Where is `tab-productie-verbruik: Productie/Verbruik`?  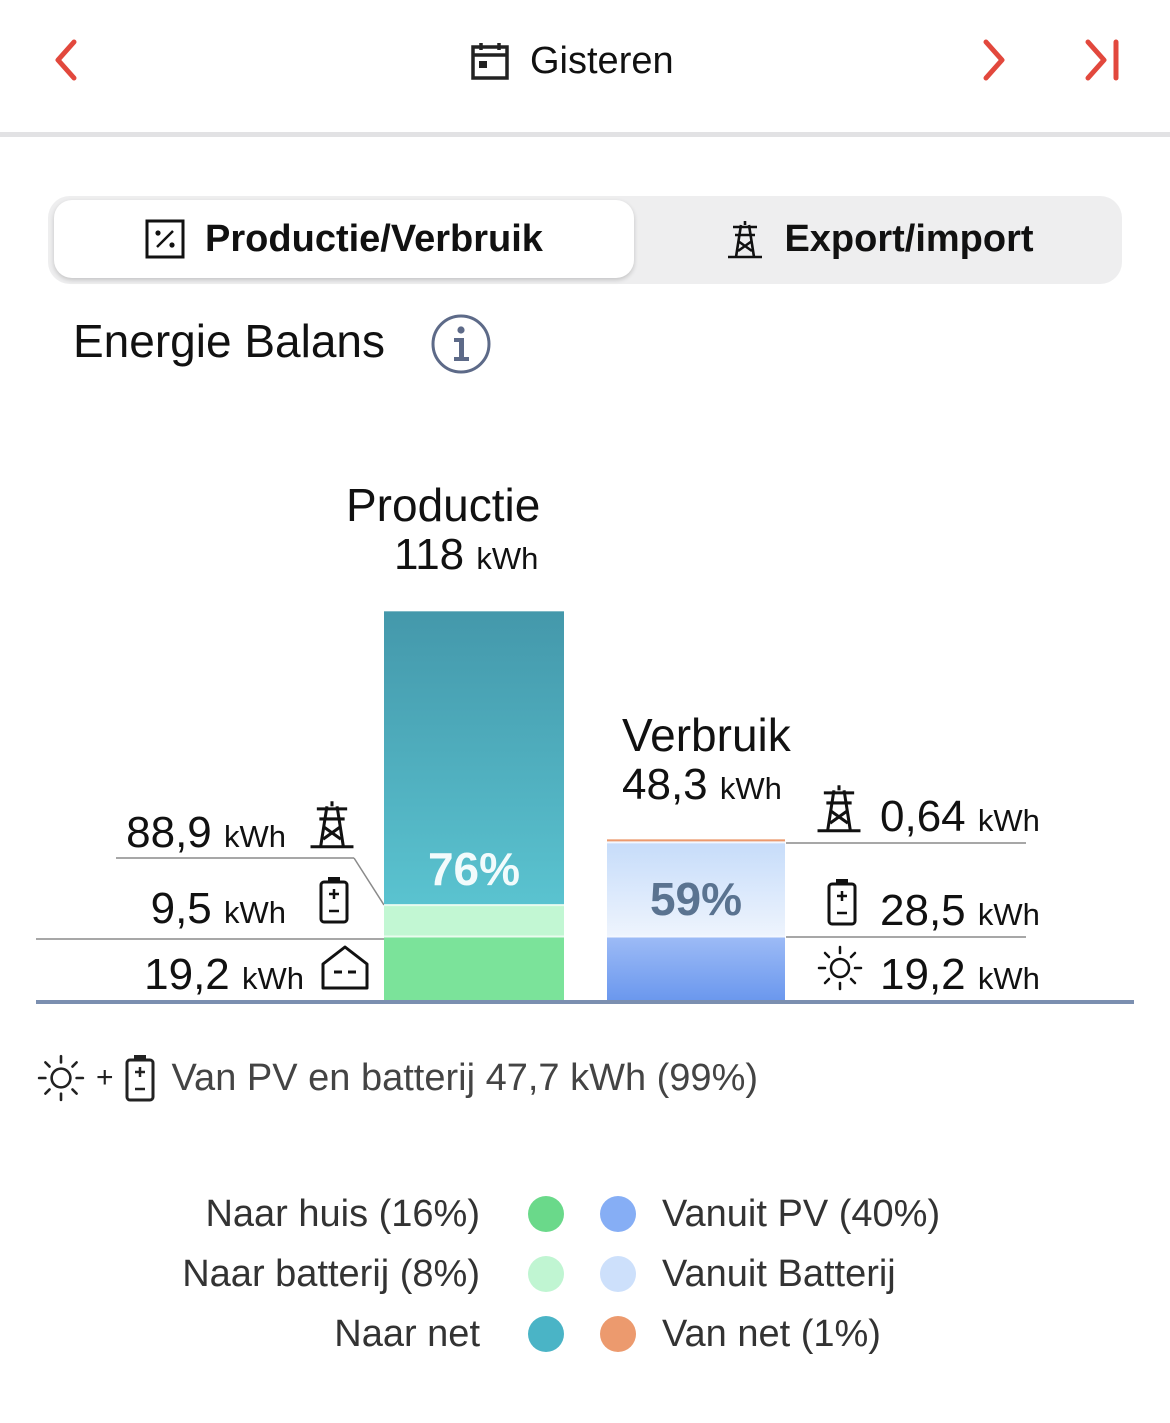
tab-productie-verbruik: Productie/Verbruik is located at coordinates (344, 239).